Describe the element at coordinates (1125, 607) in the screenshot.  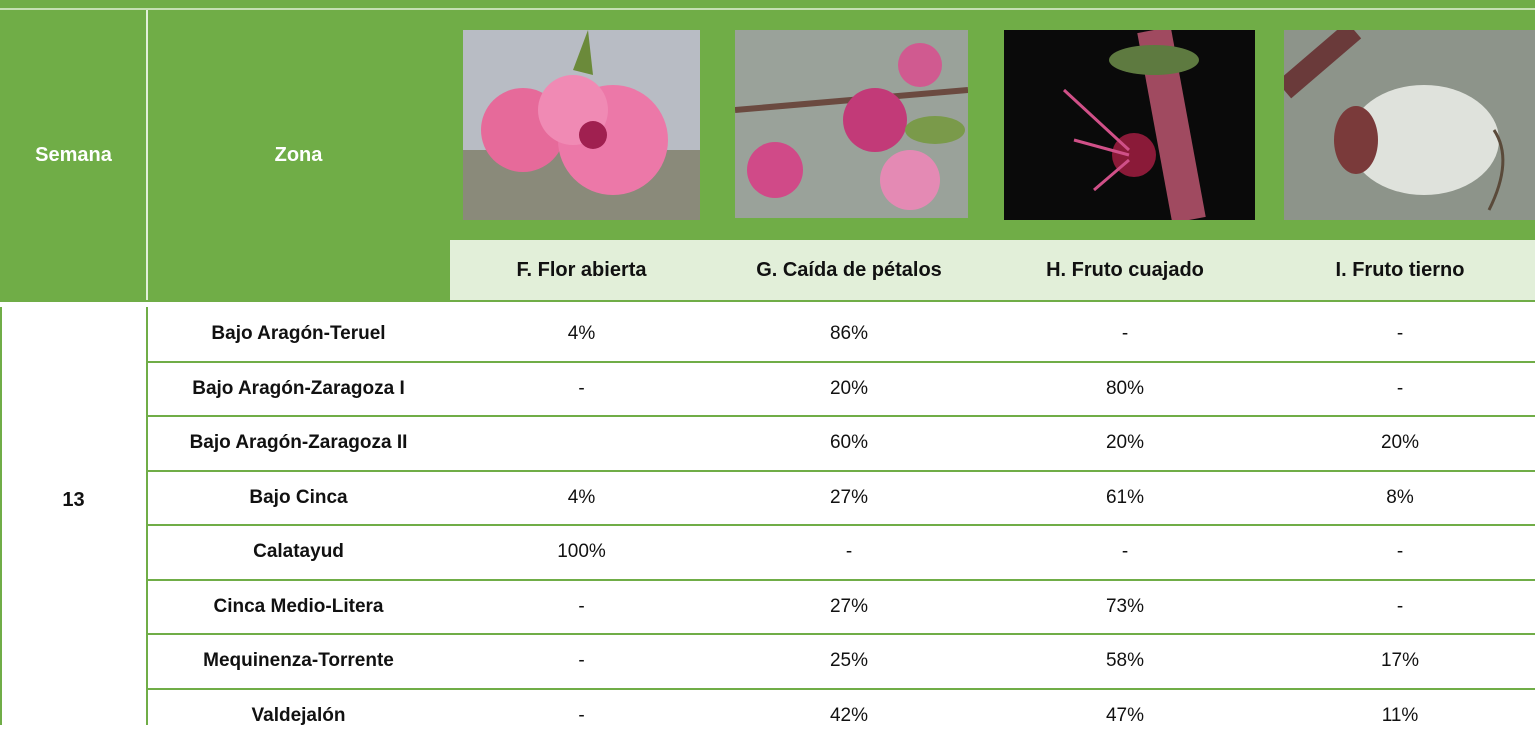
I see `value: 73%` at that location.